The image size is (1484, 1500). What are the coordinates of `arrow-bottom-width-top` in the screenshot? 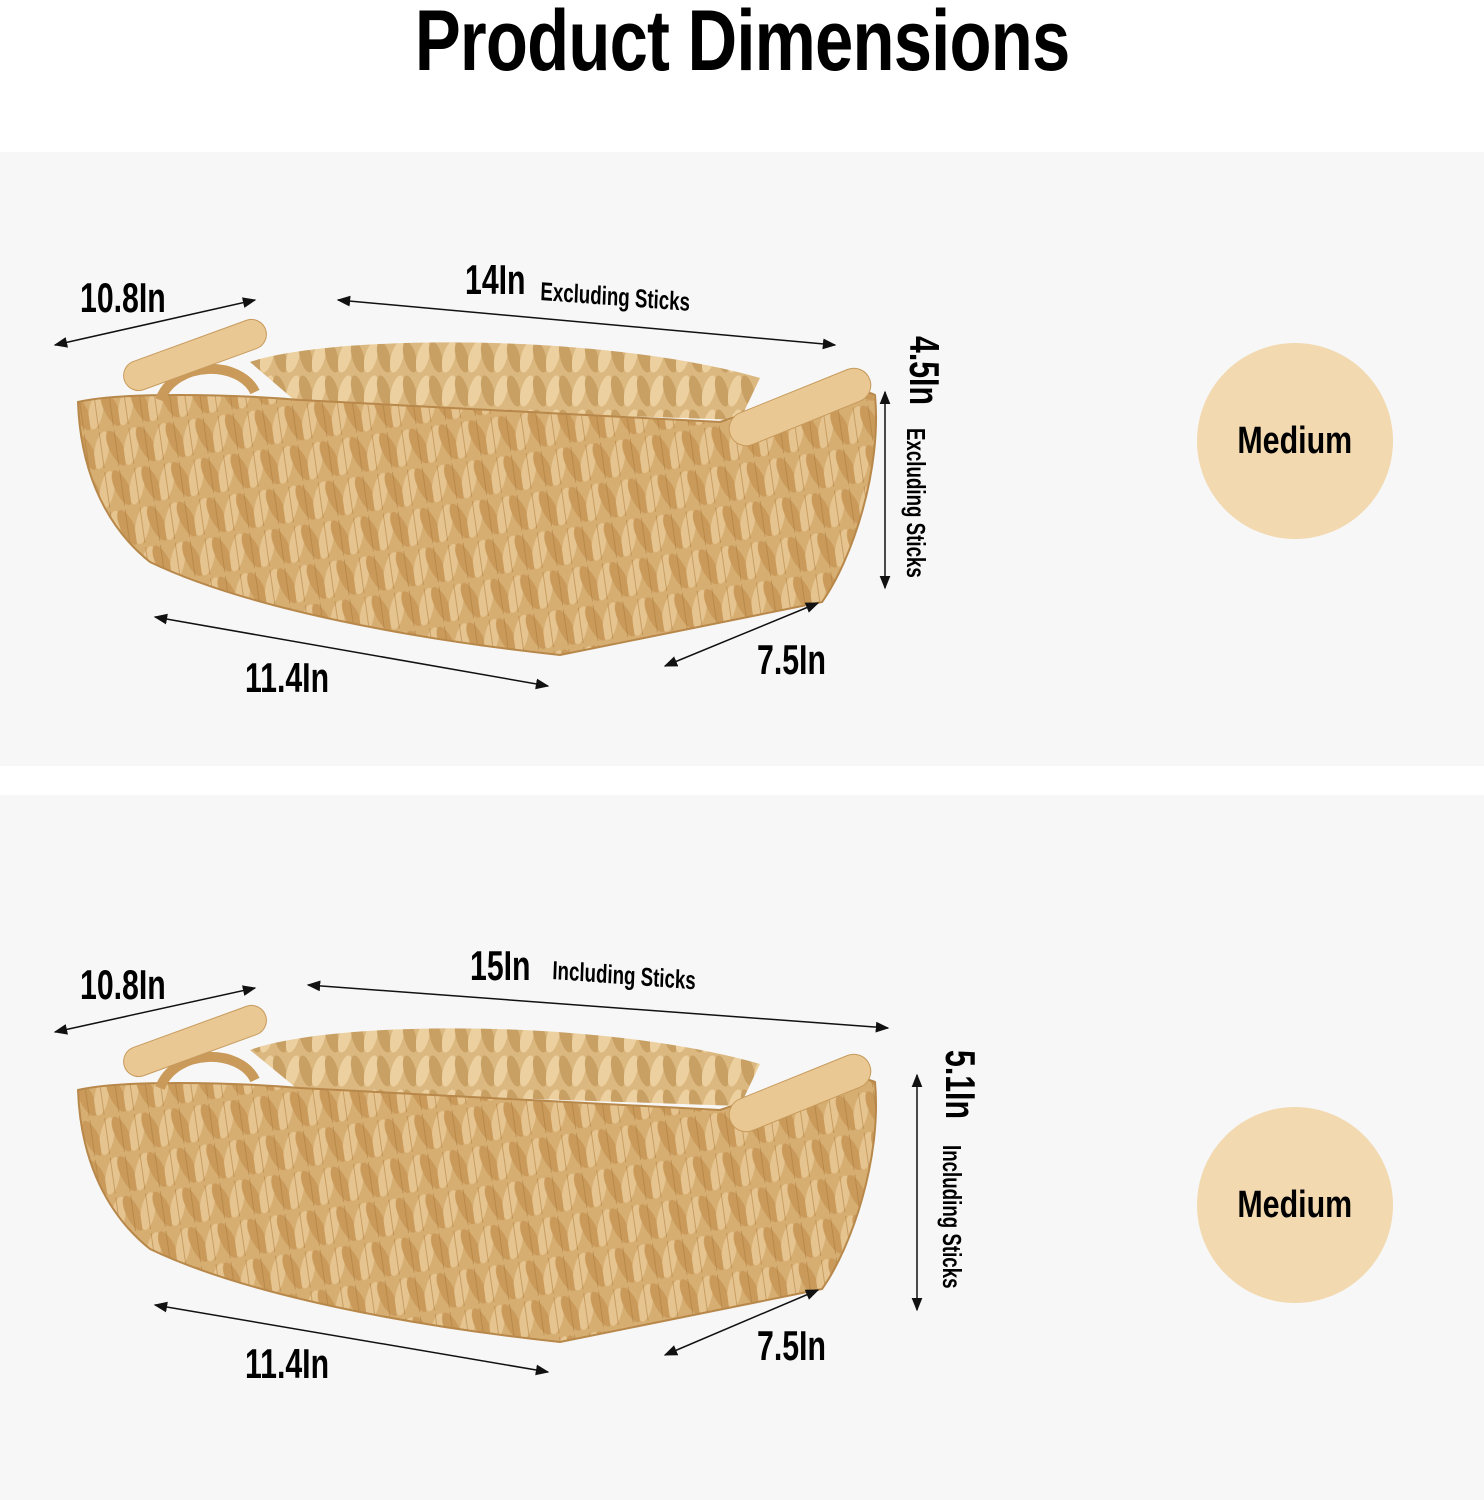 It's located at (741, 634).